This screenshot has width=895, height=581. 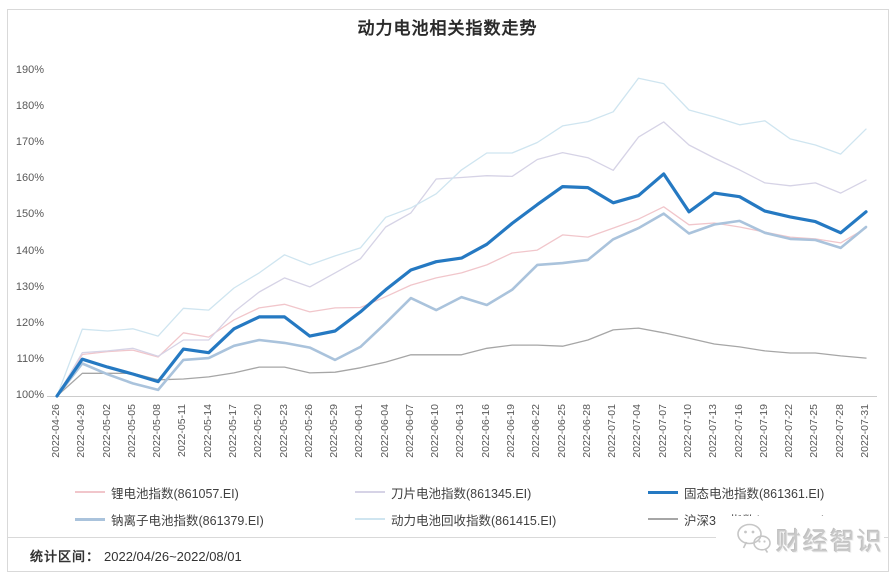 I want to click on legend-item: 刀片电池指数(861345.EI), so click(x=443, y=492).